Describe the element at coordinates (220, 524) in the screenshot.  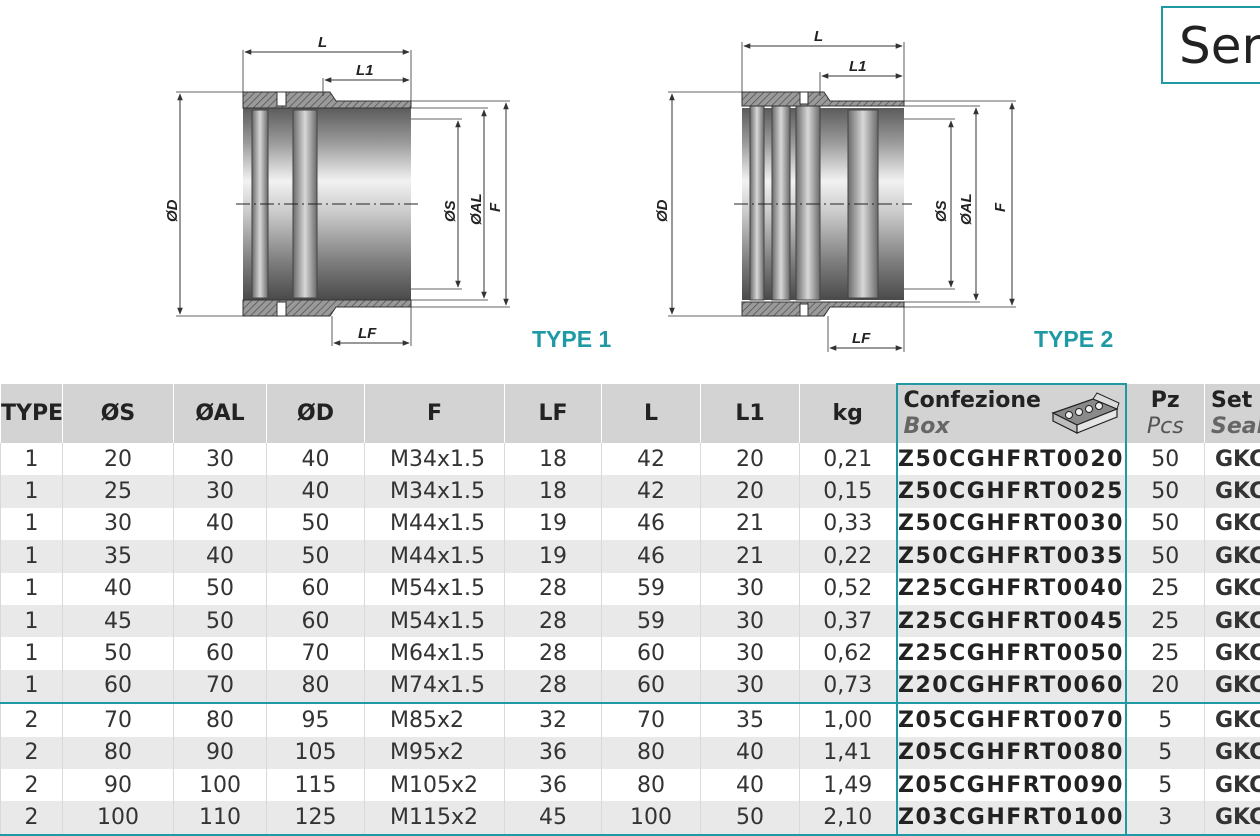
I see `cell-al: 40` at that location.